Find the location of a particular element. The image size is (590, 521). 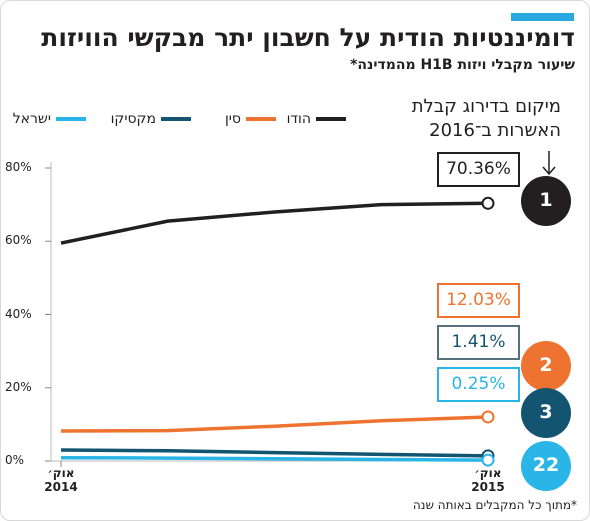

rank-label: 22 is located at coordinates (546, 465).